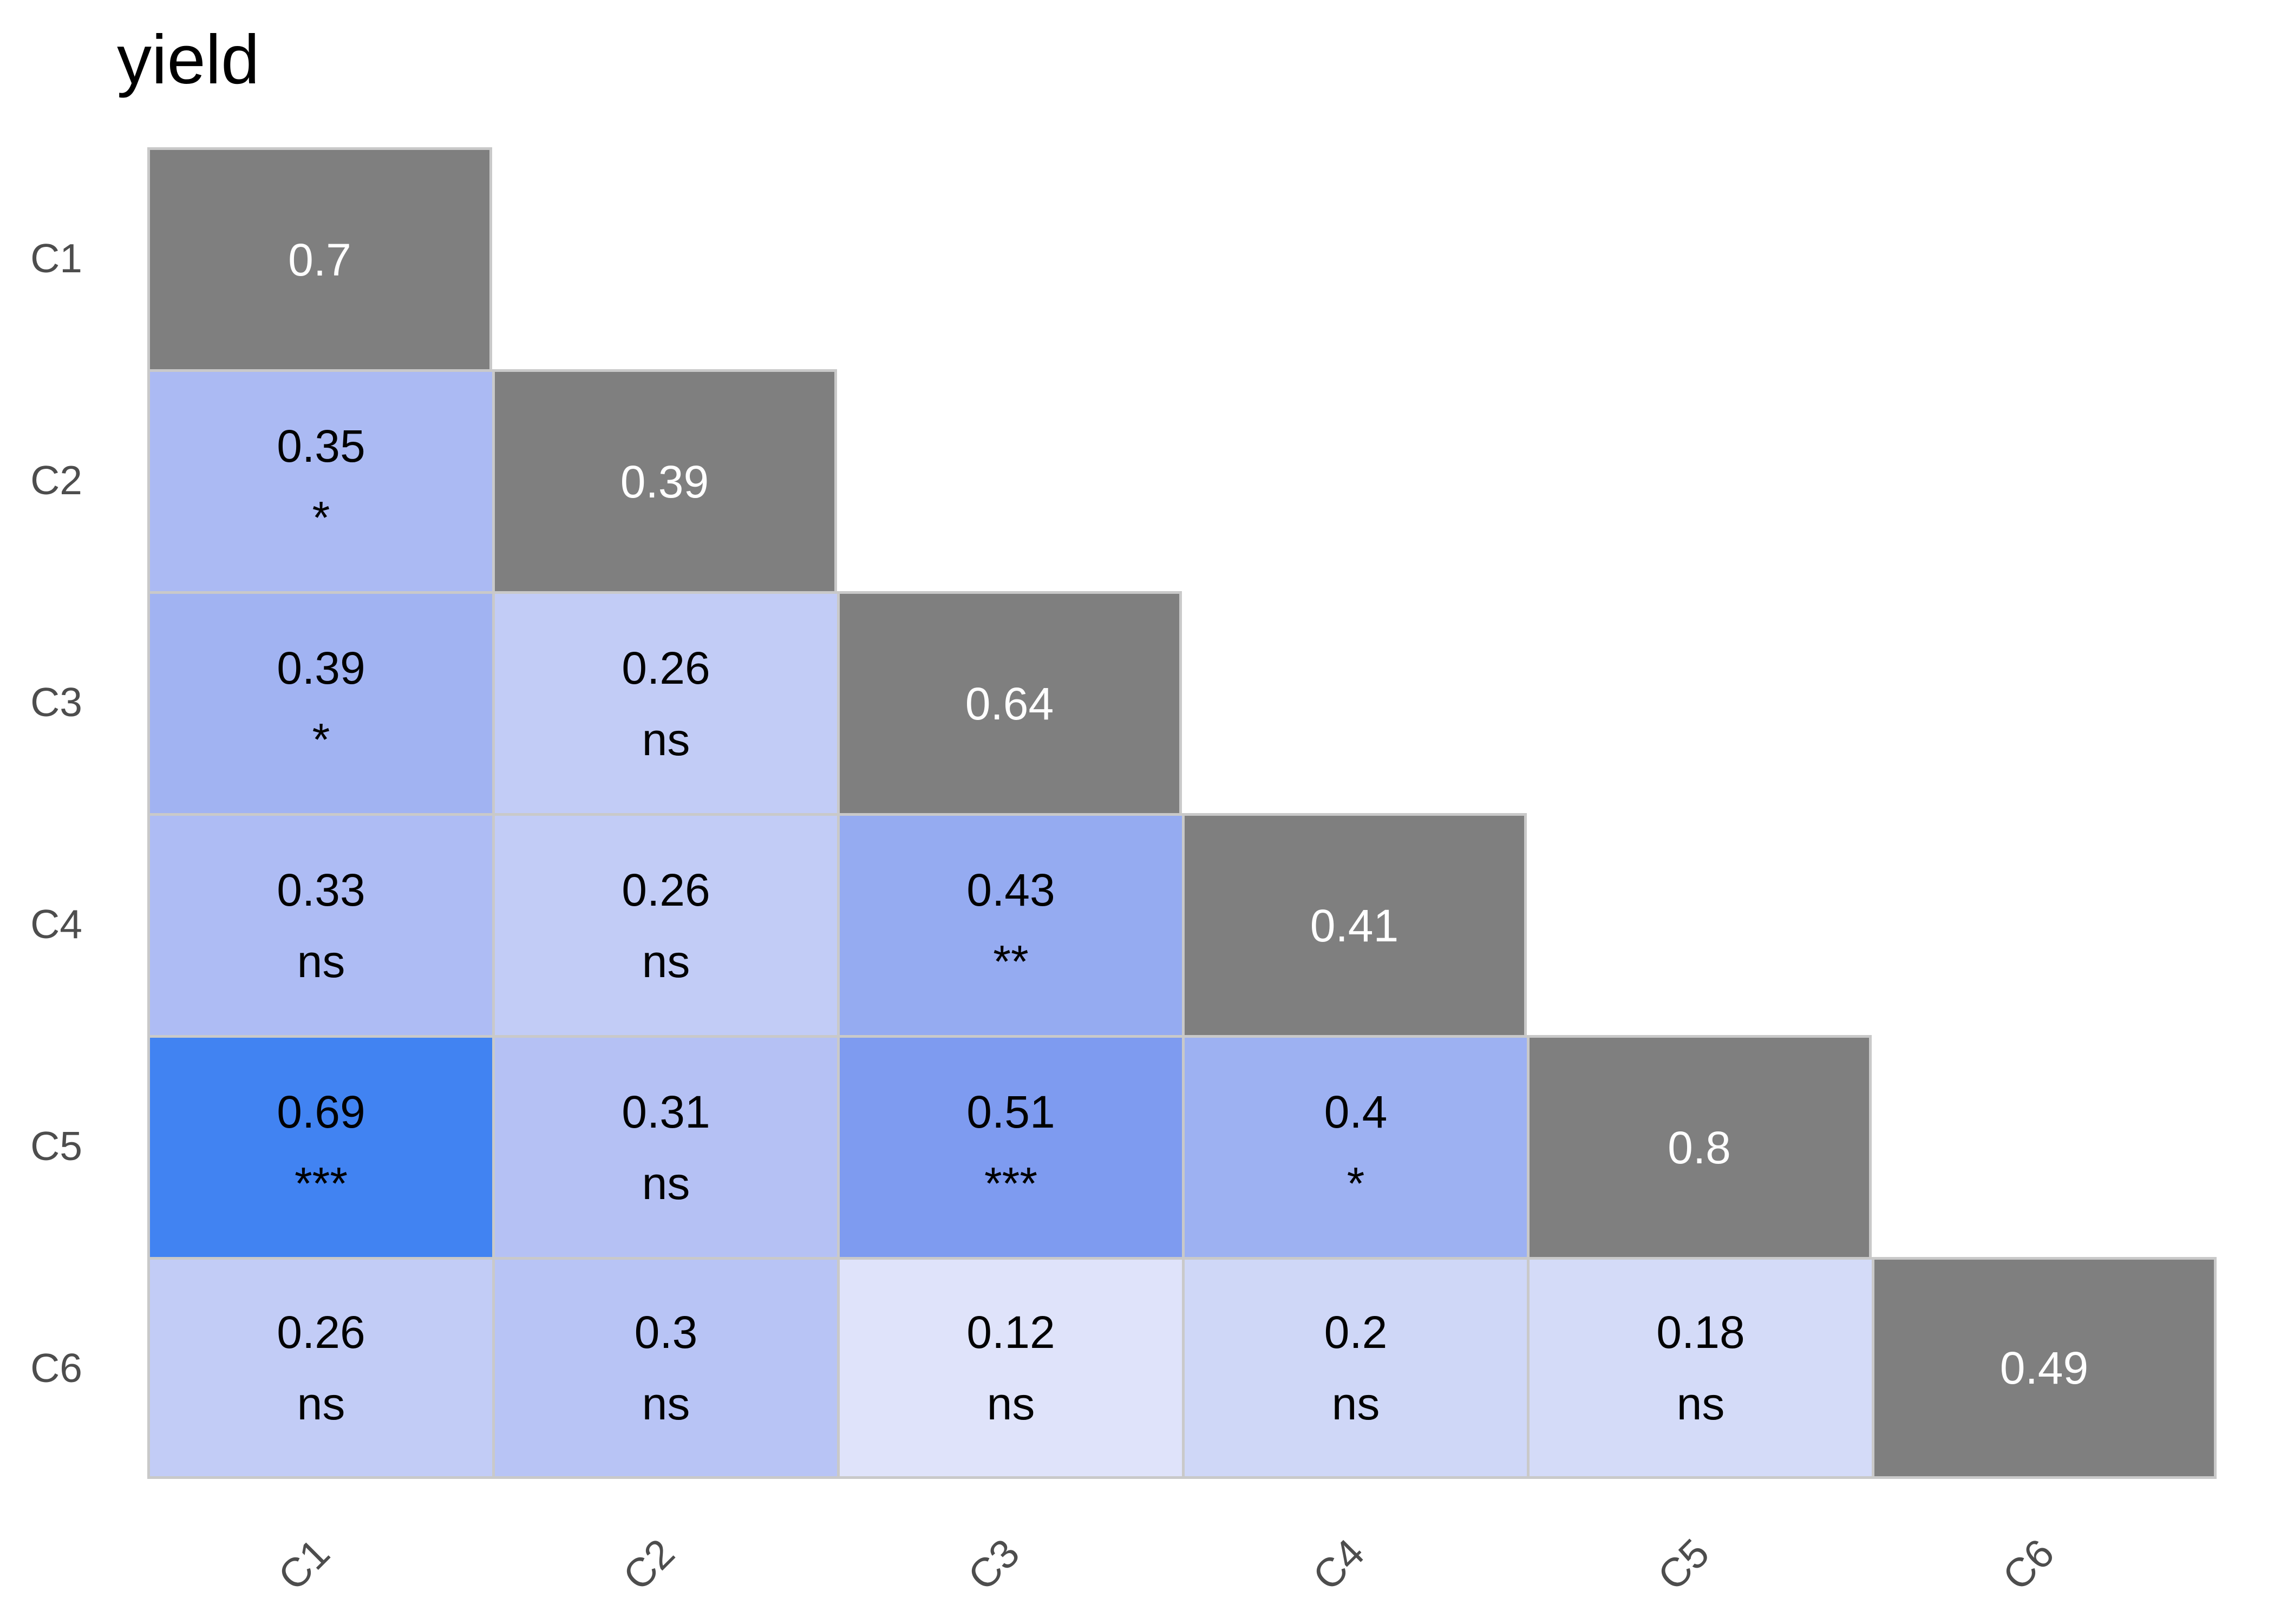 The width and height of the screenshot is (2274, 1624). I want to click on matrix-cell-c6-c5: 0.18 ns, so click(1700, 1368).